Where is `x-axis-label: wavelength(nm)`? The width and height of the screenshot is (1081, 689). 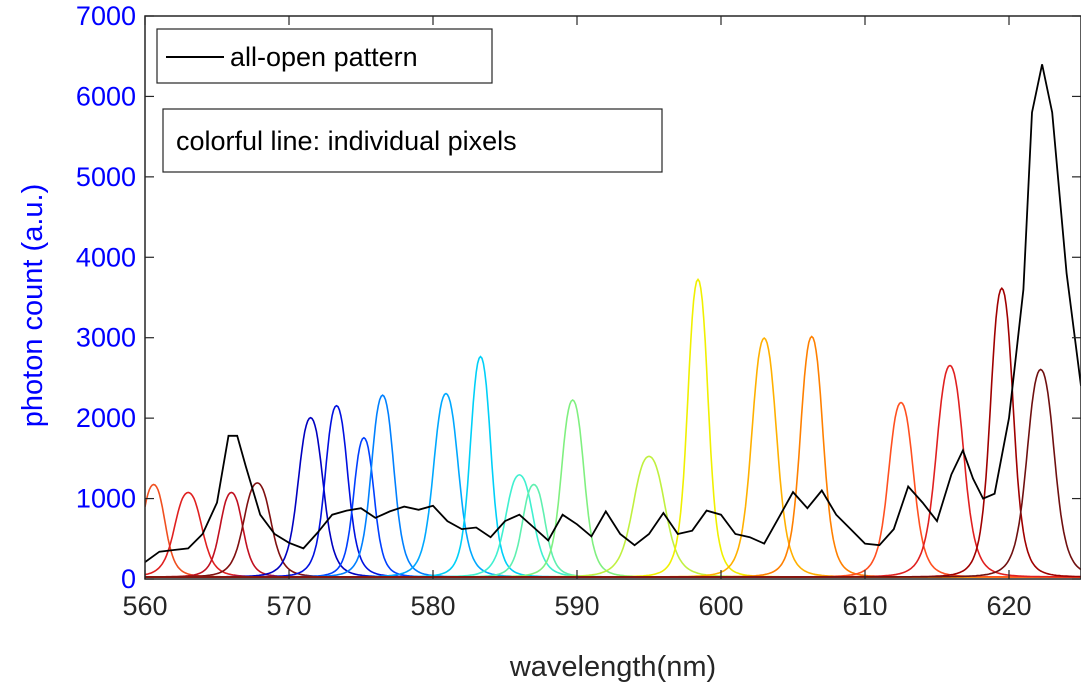
x-axis-label: wavelength(nm) is located at coordinates (612, 667).